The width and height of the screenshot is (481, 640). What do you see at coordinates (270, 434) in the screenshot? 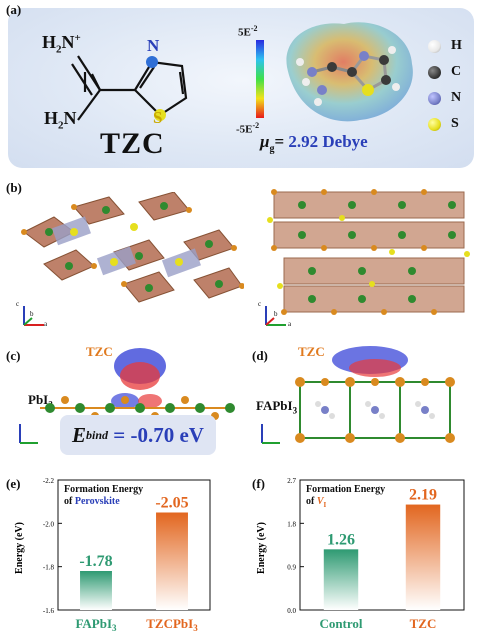
I see `axes-indicator-d` at bounding box center [270, 434].